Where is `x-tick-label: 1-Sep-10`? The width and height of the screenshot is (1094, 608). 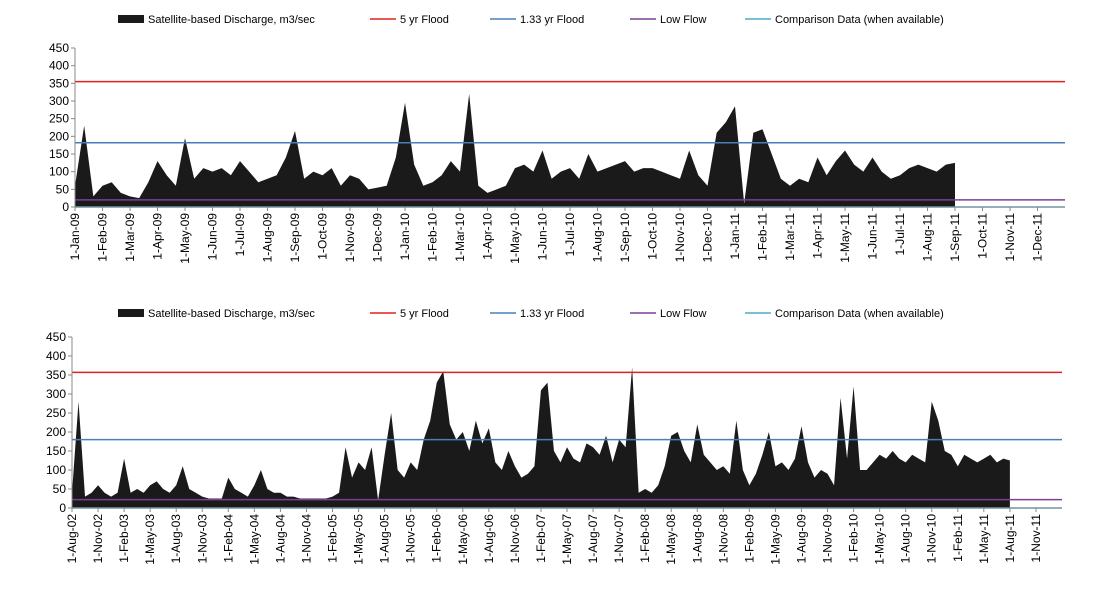
x-tick-label: 1-Sep-10 is located at coordinates (625, 238).